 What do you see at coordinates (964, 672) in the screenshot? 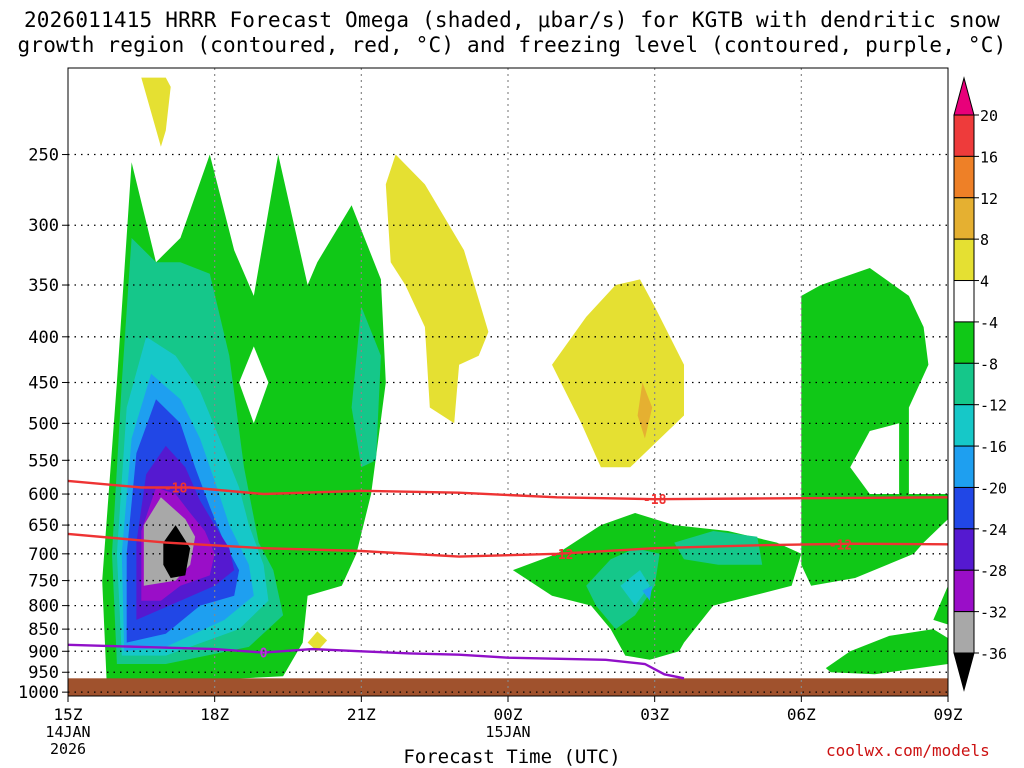
I see `colorbar-bottom-triangle` at bounding box center [964, 672].